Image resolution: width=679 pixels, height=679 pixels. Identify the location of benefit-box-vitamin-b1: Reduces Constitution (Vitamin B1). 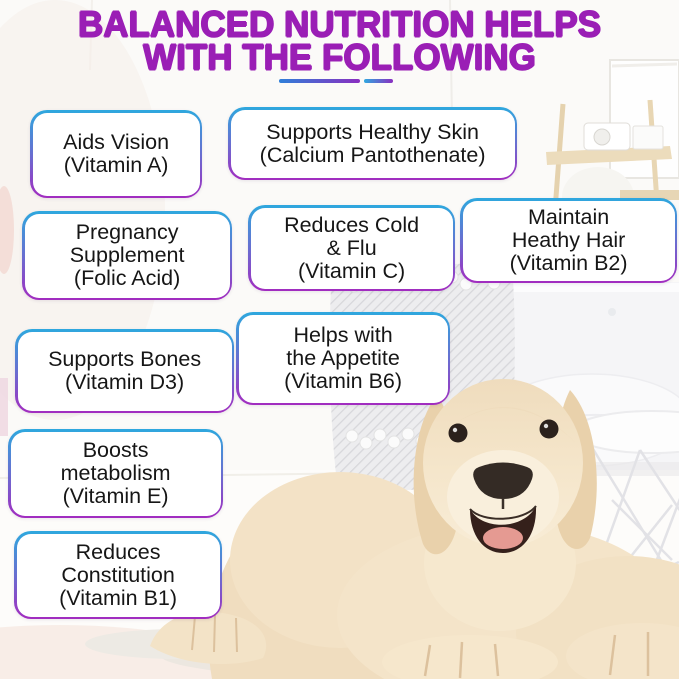
(118, 575).